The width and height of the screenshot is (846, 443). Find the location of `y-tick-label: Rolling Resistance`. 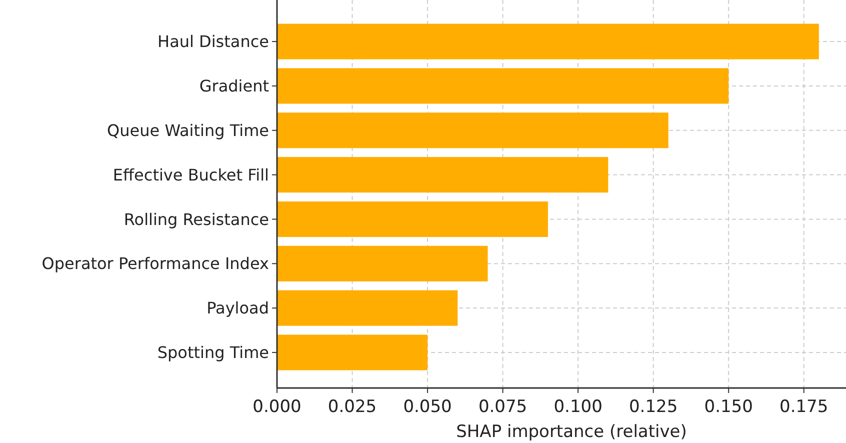

y-tick-label: Rolling Resistance is located at coordinates (196, 219).